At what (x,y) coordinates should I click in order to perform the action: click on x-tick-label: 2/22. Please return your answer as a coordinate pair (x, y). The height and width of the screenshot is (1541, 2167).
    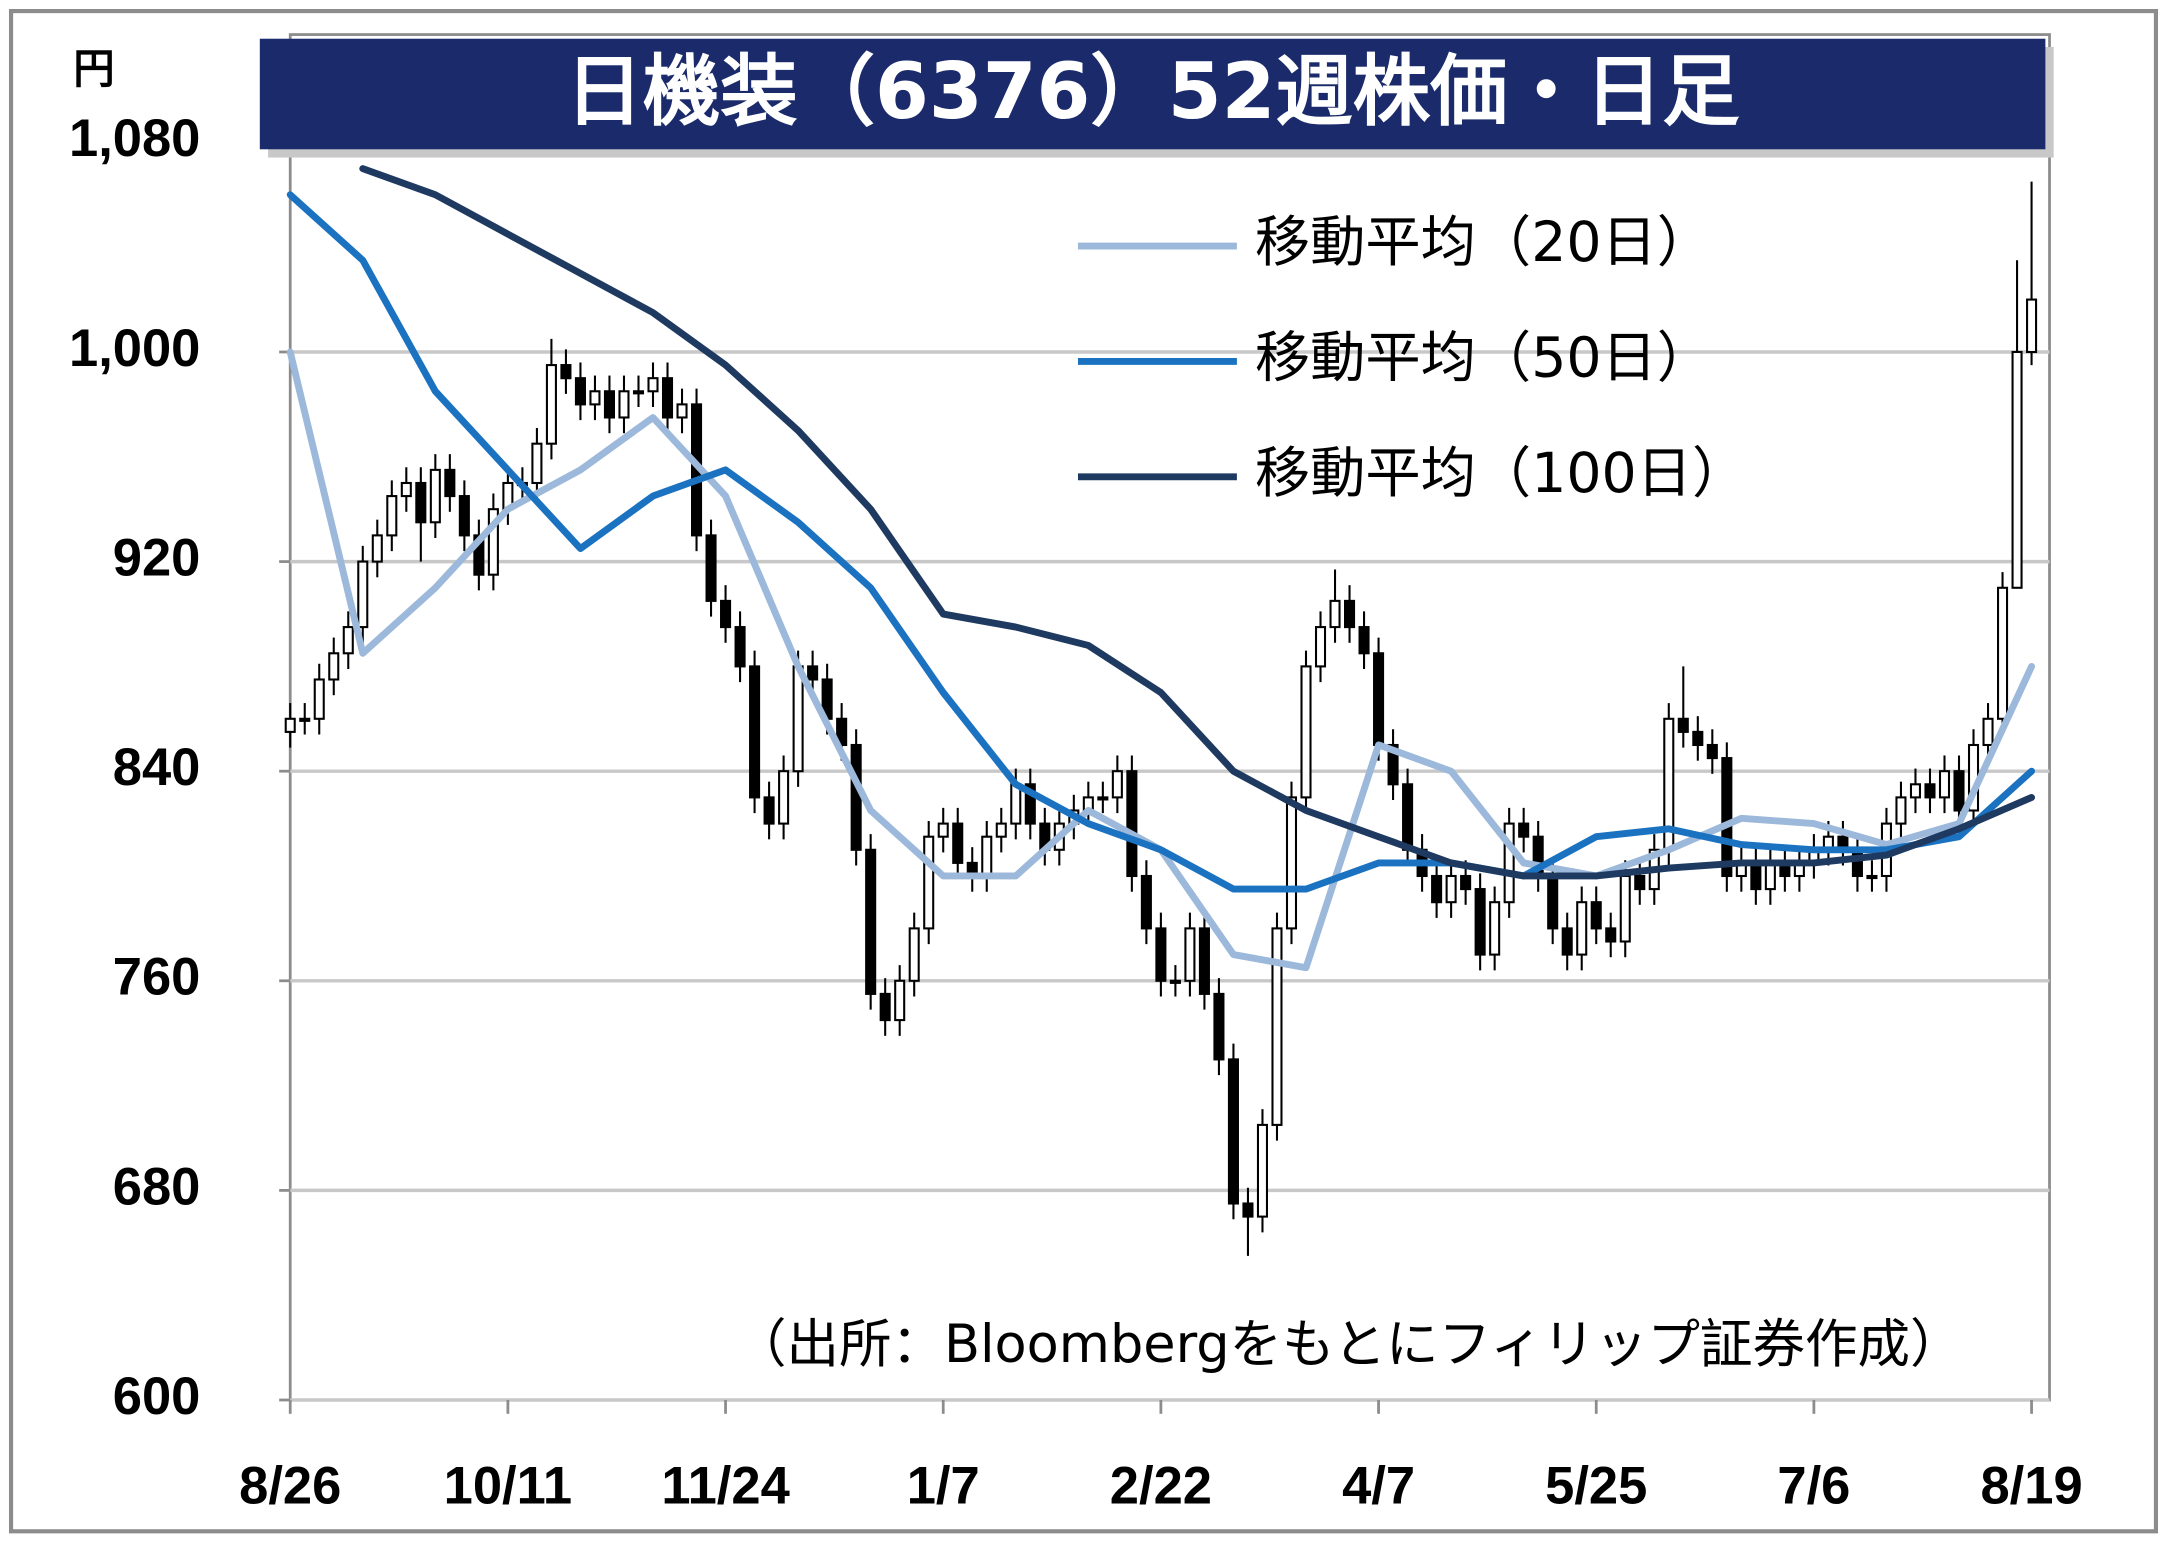
    Looking at the image, I should click on (1161, 1486).